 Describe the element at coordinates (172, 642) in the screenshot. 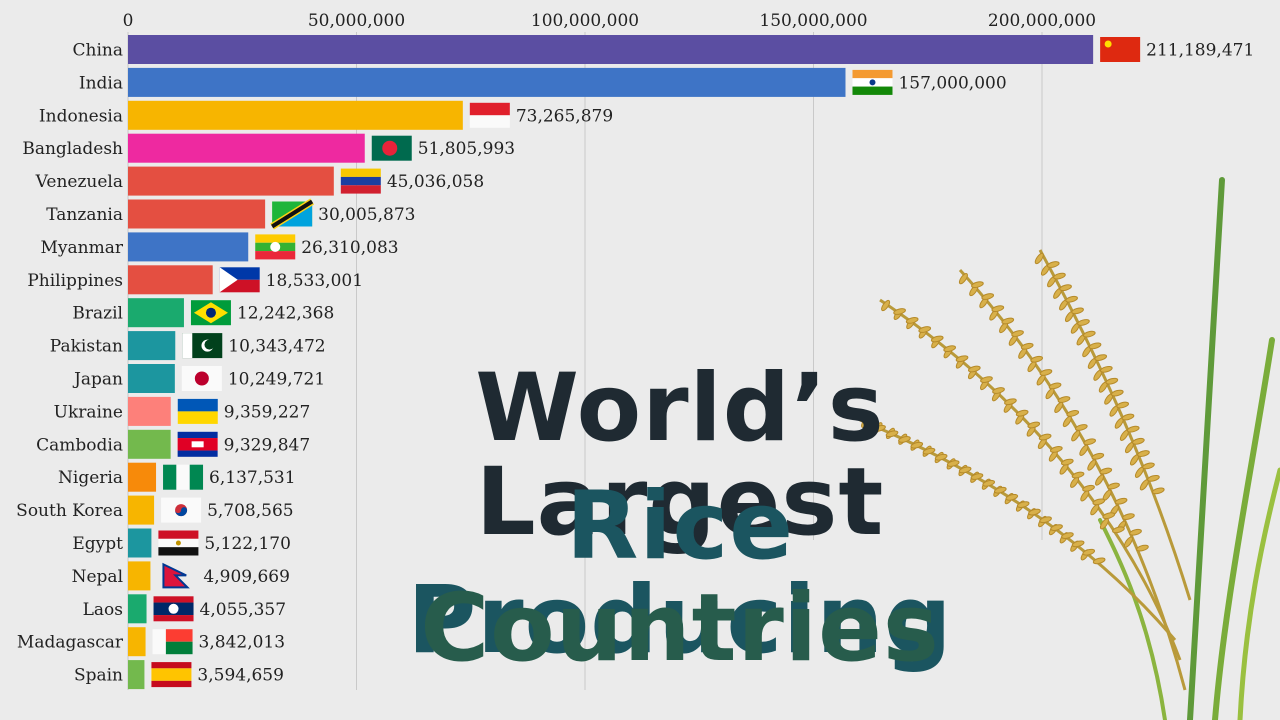

I see `madagascar-flag` at that location.